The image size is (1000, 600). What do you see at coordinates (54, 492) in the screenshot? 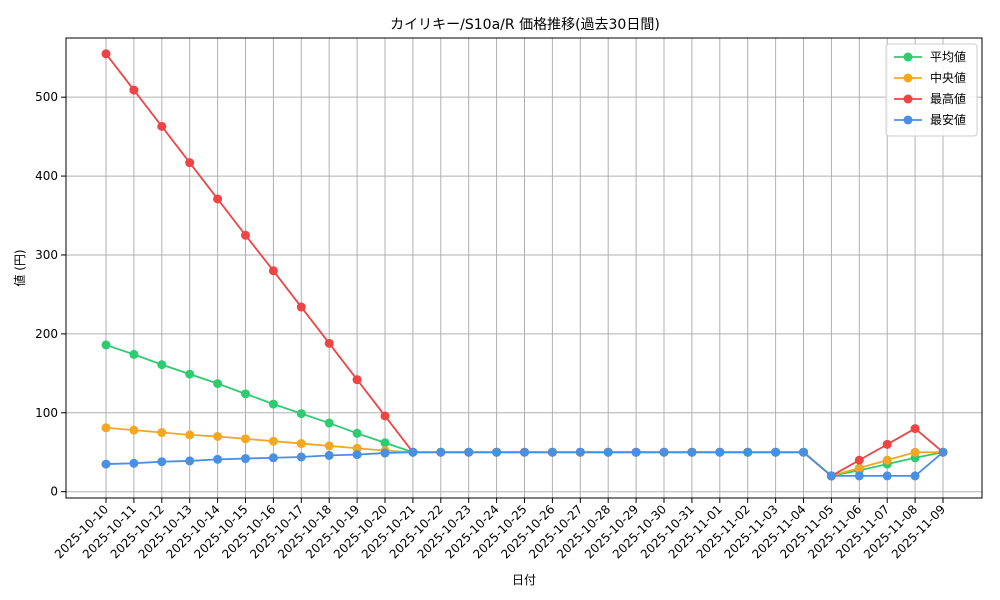
I see `y-tick-label: 0` at bounding box center [54, 492].